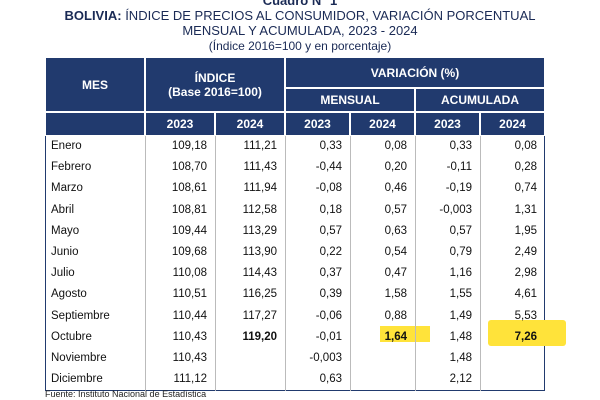 This screenshot has width=600, height=400. Describe the element at coordinates (460, 273) in the screenshot. I see `cell-value: 1,16` at that location.